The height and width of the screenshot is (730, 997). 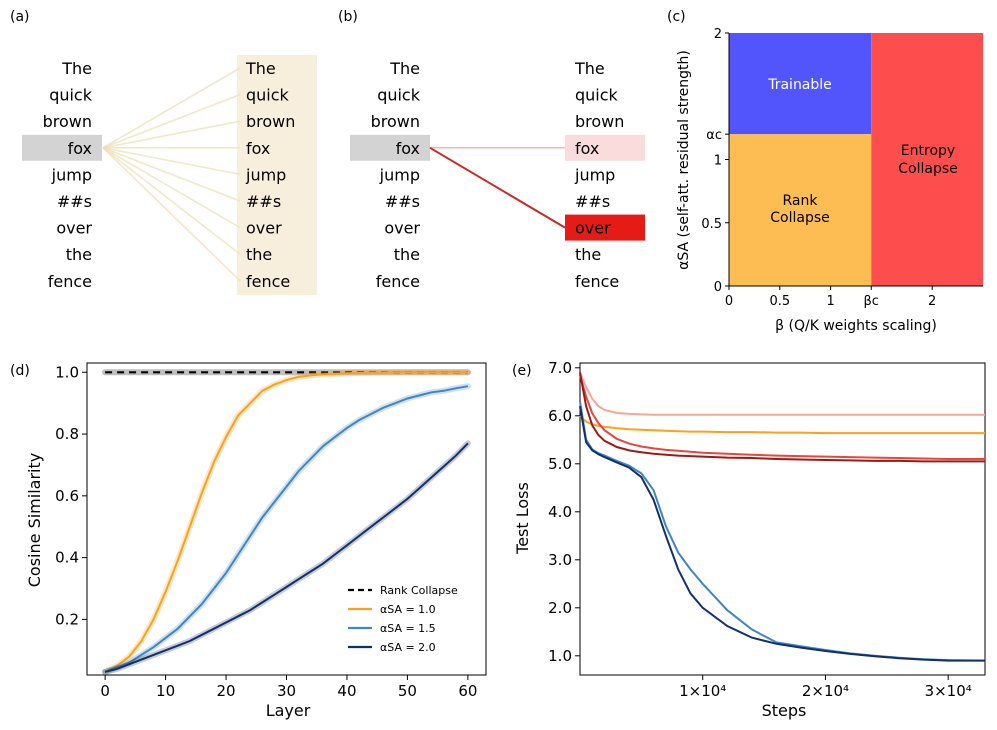 I want to click on panel-label-c: (c), so click(x=676, y=17).